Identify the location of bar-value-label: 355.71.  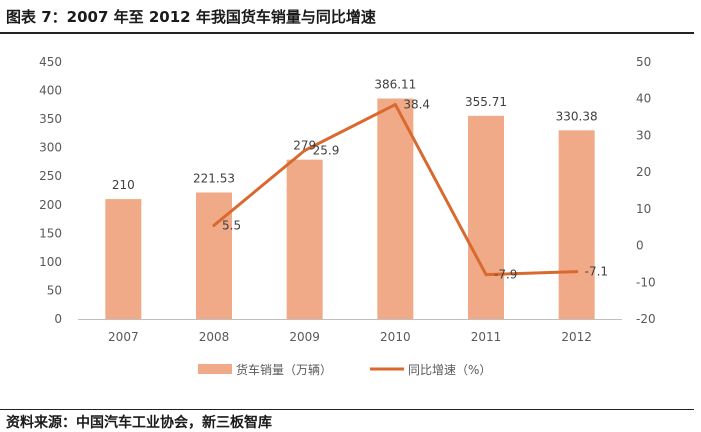
(486, 102).